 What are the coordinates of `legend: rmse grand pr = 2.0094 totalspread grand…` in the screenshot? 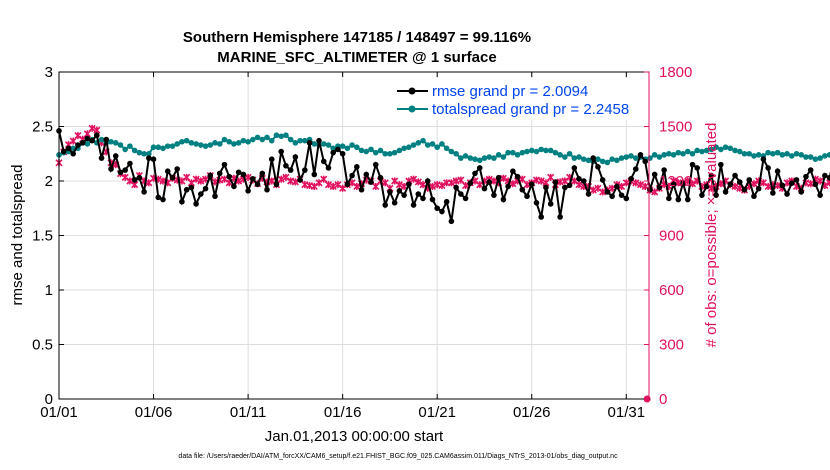 It's located at (519, 99).